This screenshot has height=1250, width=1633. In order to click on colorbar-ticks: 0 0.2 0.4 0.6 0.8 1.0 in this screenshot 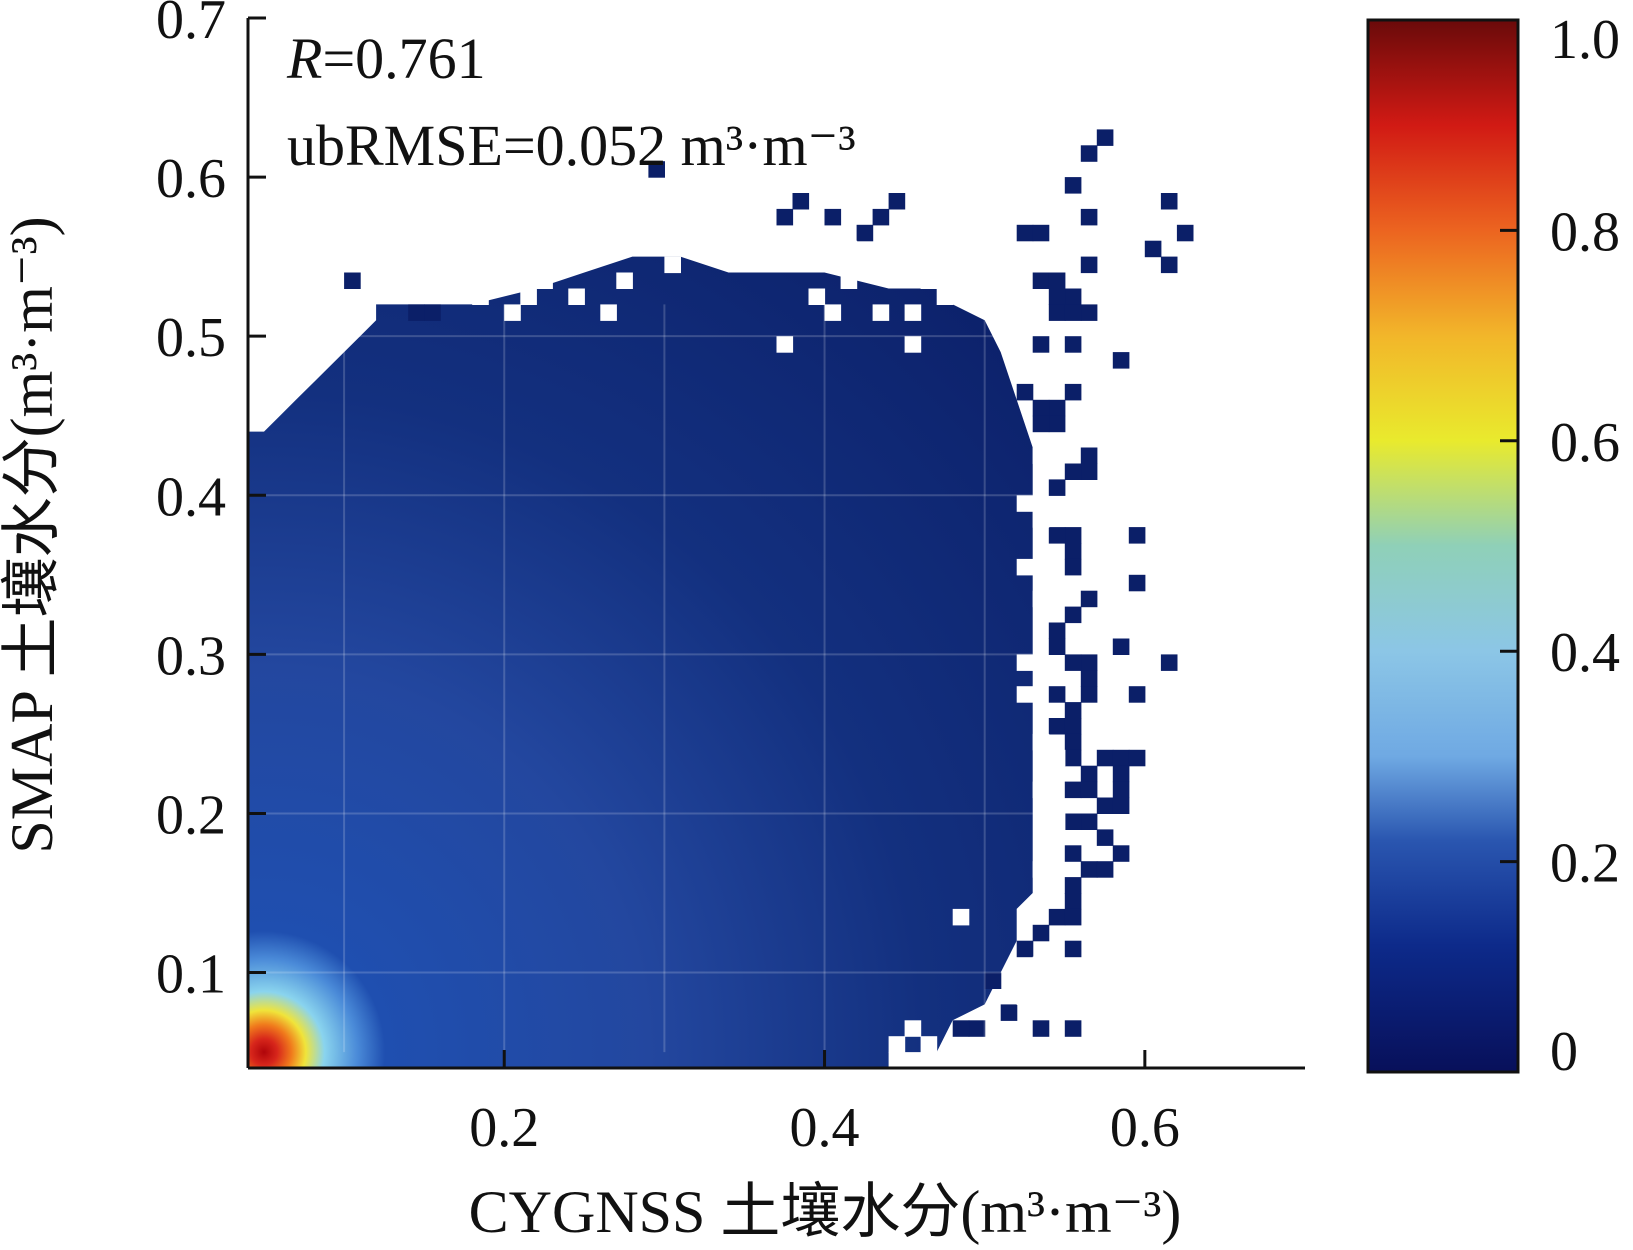, I will do `click(1560, 546)`.